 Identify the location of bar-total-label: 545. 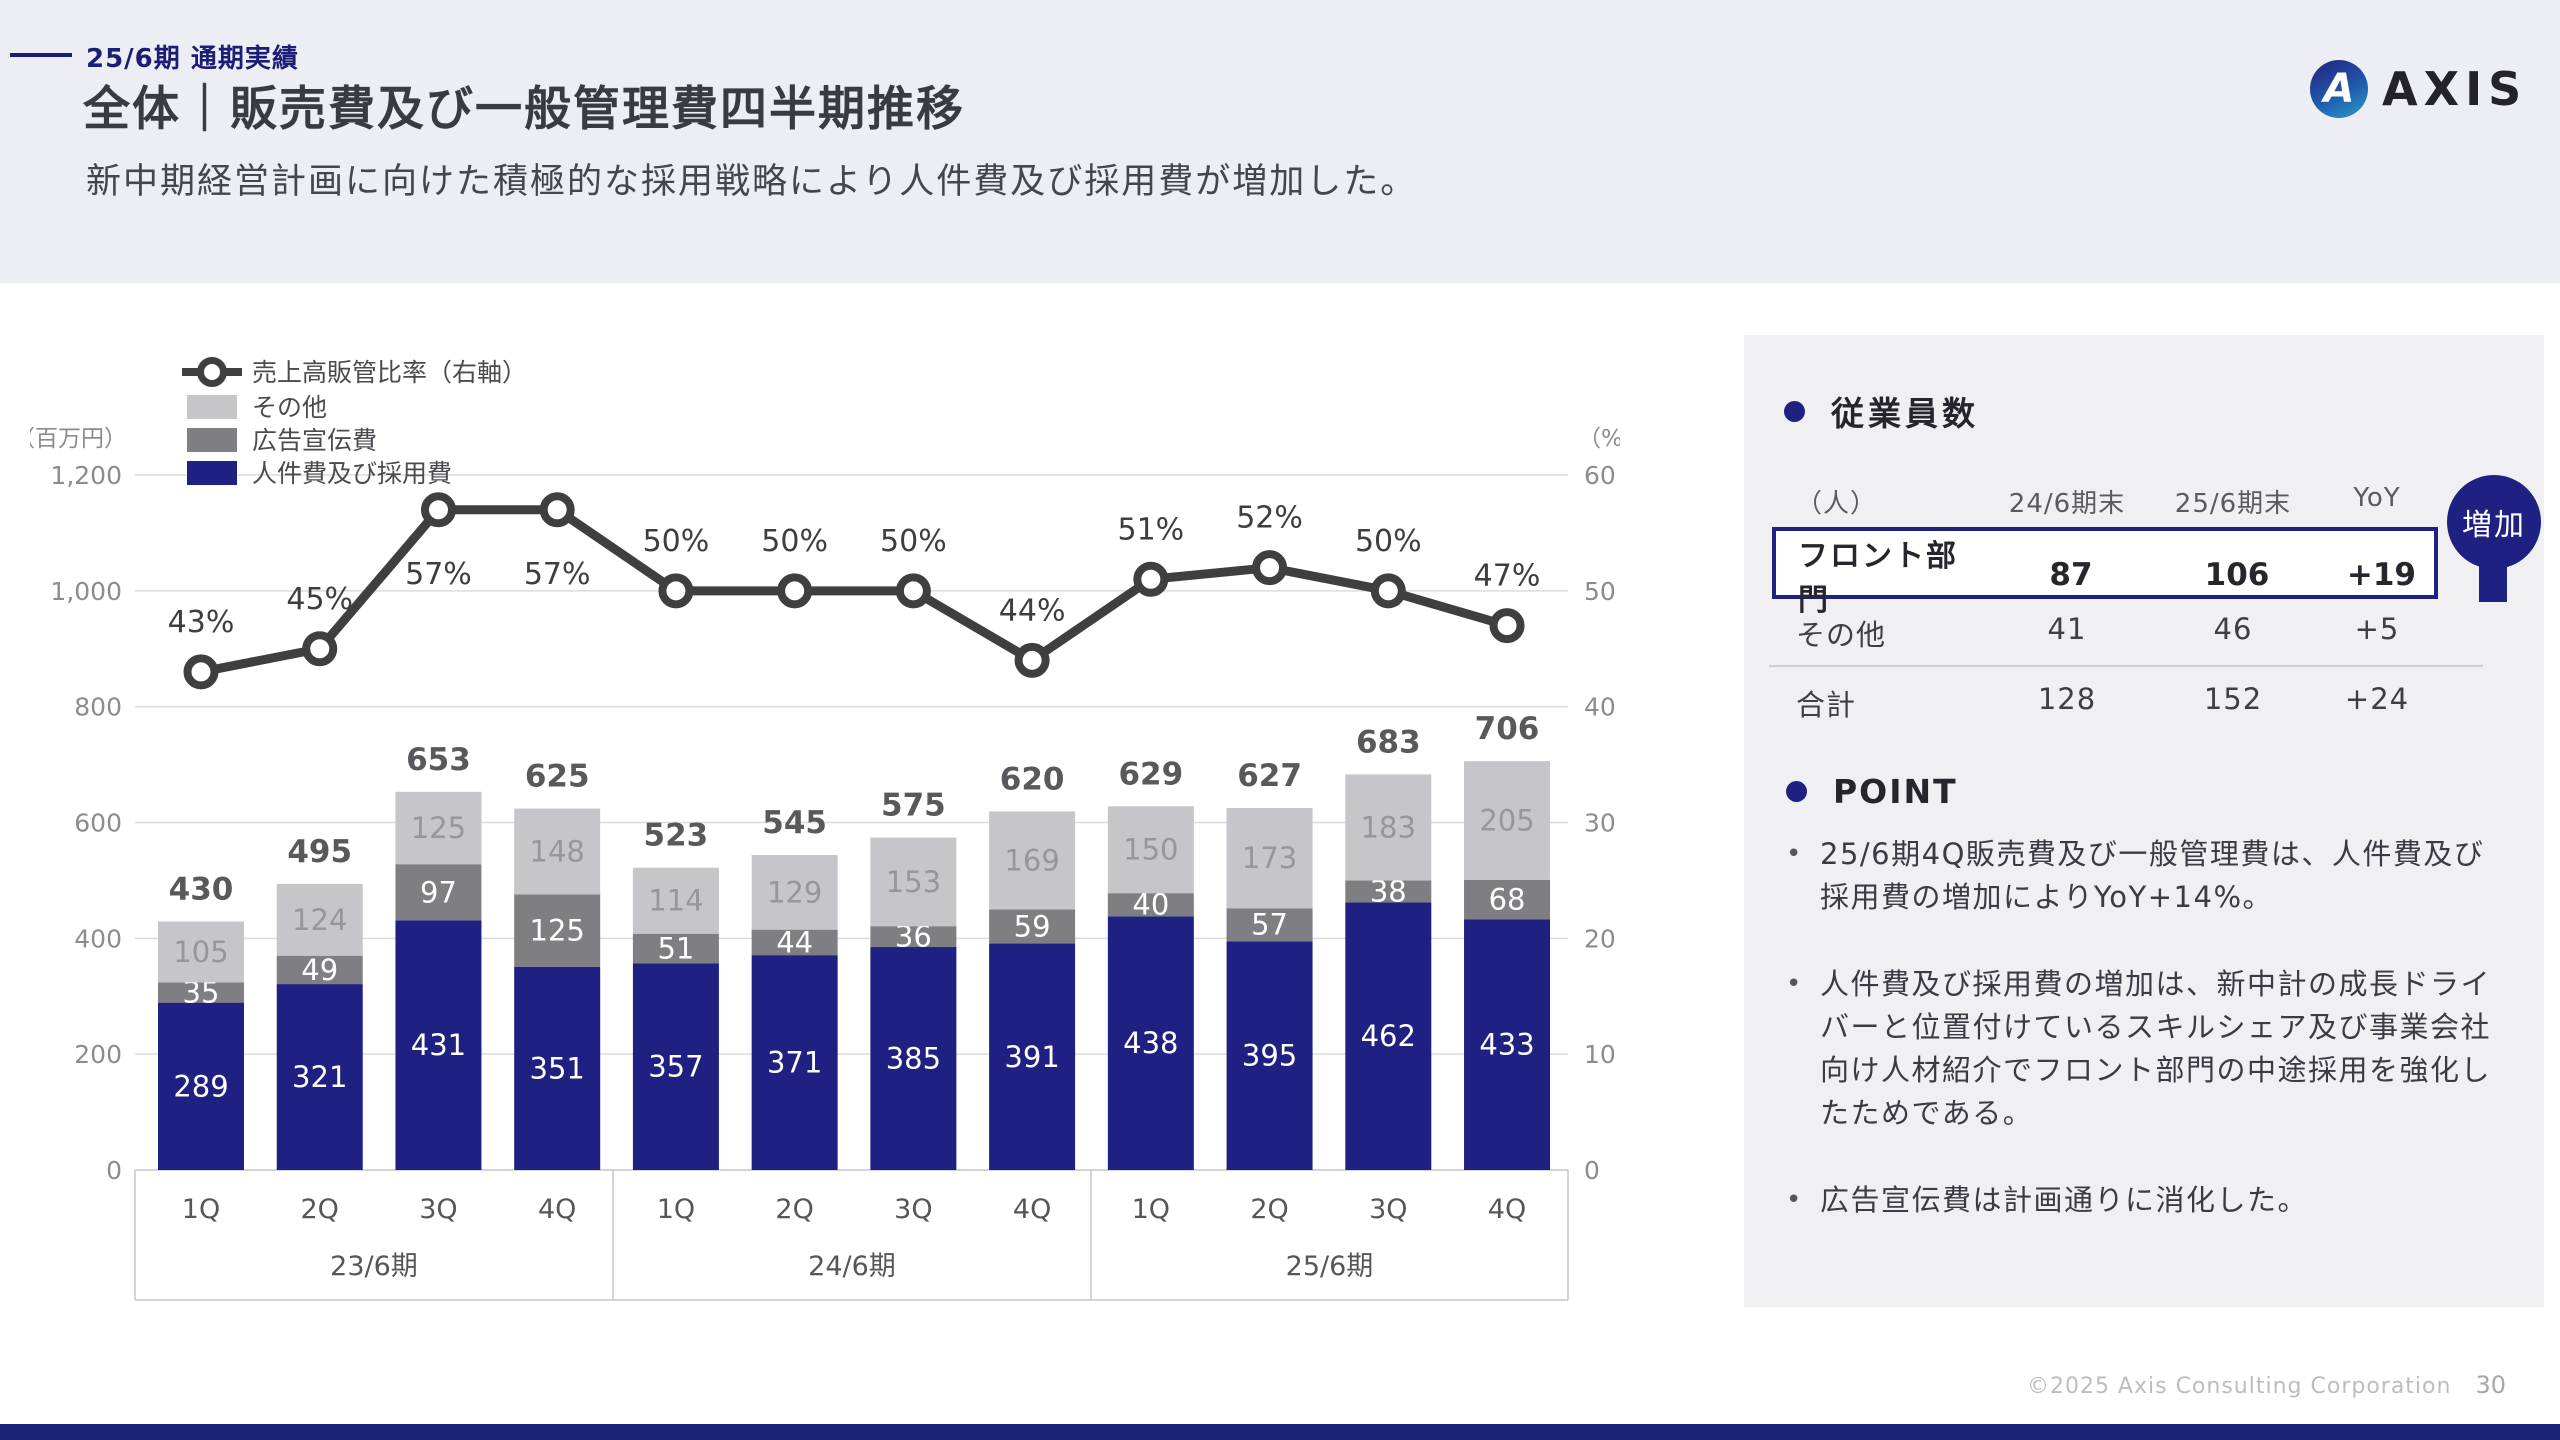
(794, 823).